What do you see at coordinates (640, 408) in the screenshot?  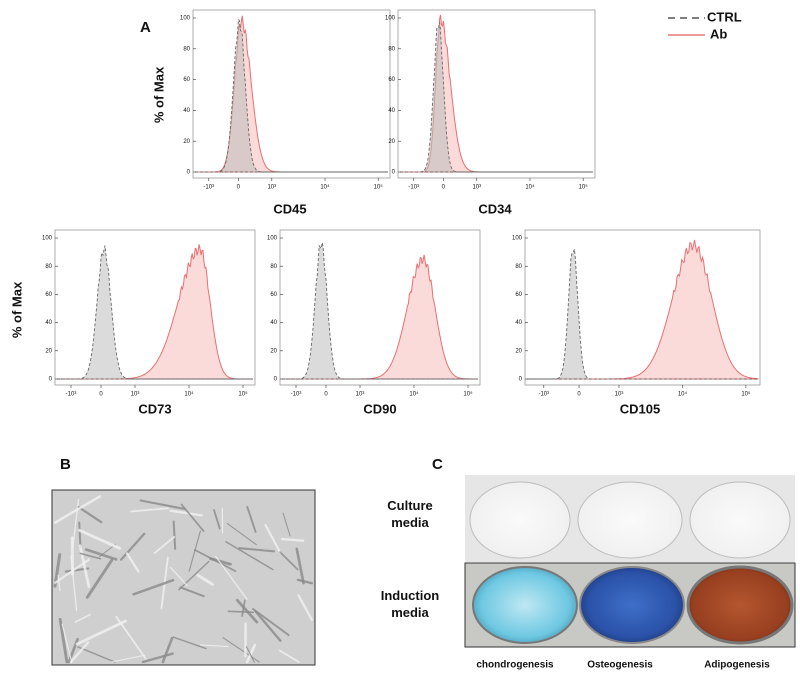 I see `plot-title: CD105` at bounding box center [640, 408].